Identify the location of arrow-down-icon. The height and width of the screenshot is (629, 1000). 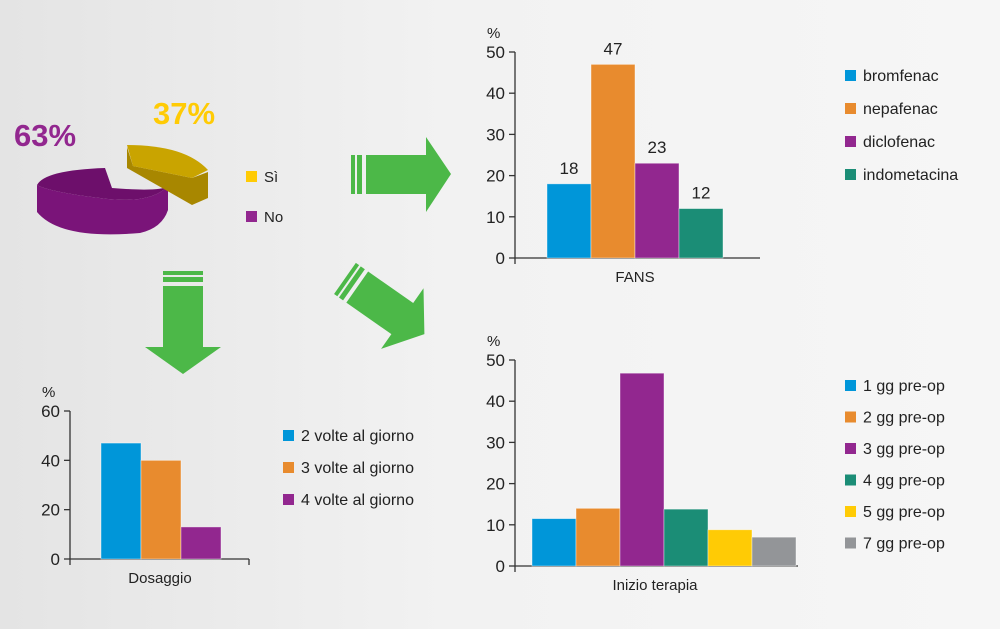
(183, 322).